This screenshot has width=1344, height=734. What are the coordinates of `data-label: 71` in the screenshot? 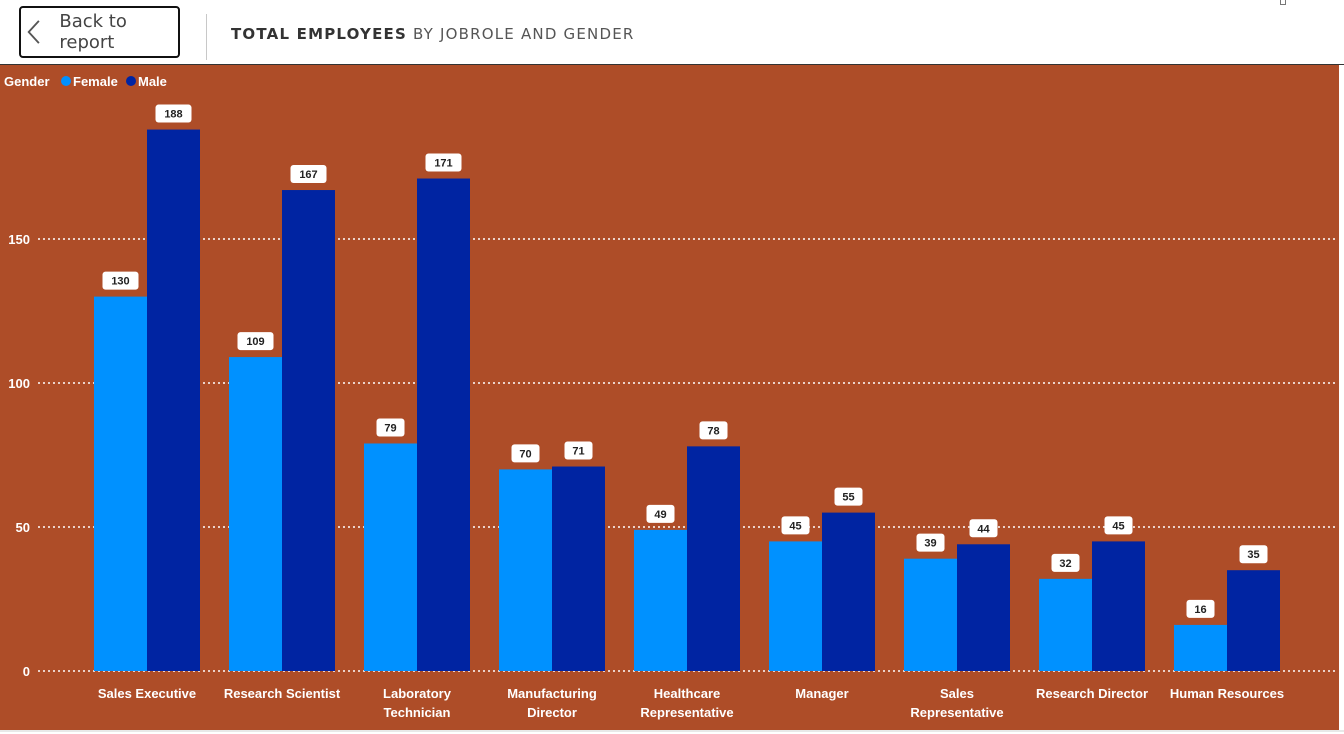 It's located at (578, 452).